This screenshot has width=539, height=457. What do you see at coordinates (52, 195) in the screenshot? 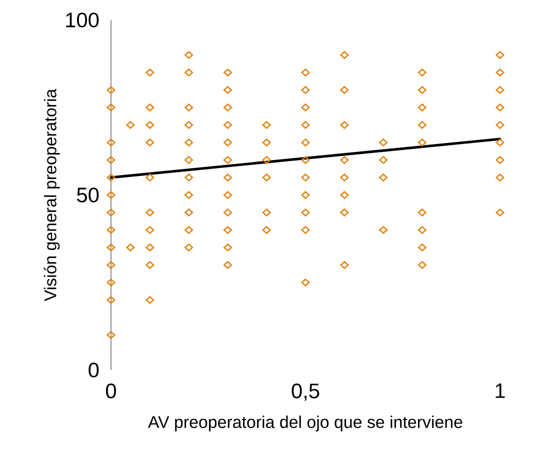
I see `y-axis-title: Visión general preoperatoria` at bounding box center [52, 195].